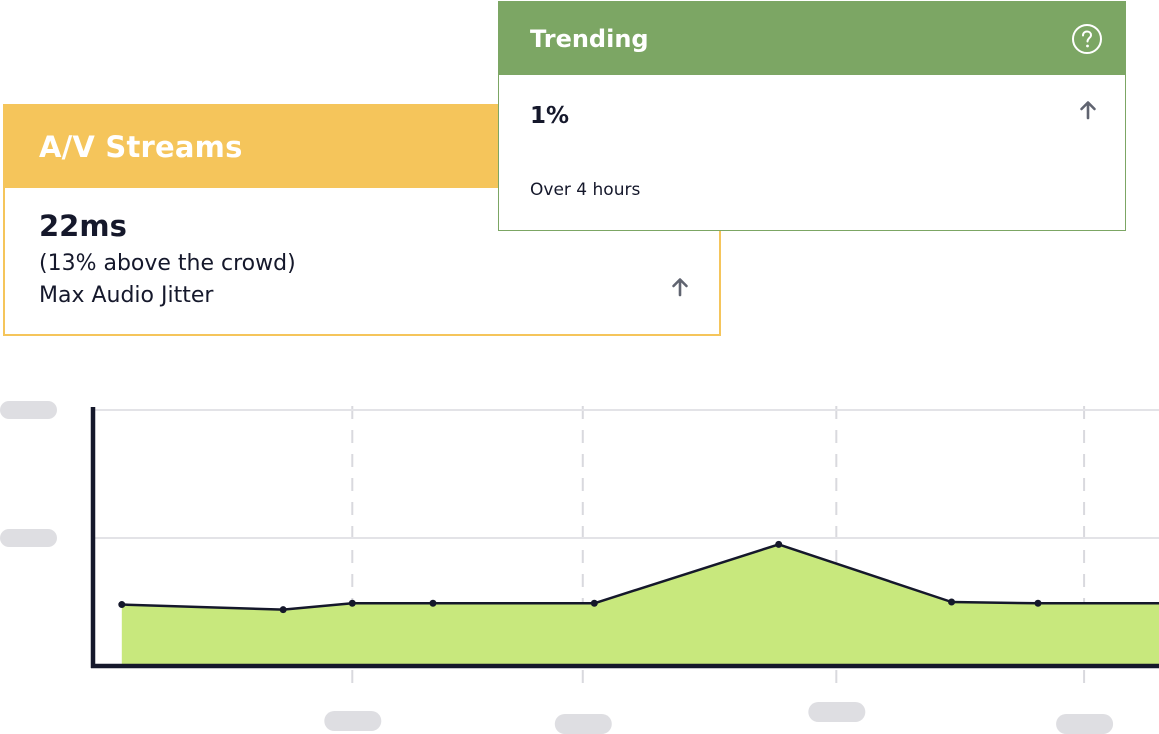 This screenshot has width=1159, height=734. Describe the element at coordinates (379, 264) in the screenshot. I see `crowd-comparison: (13% above the crowd)` at that location.